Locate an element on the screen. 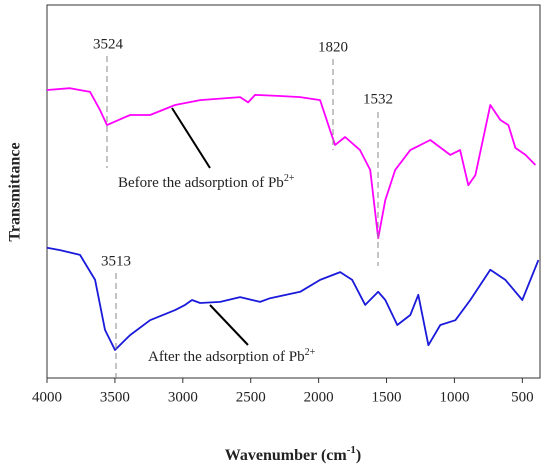 The image size is (550, 472). x-axis-title: Wavenumber (cm-1) is located at coordinates (293, 454).